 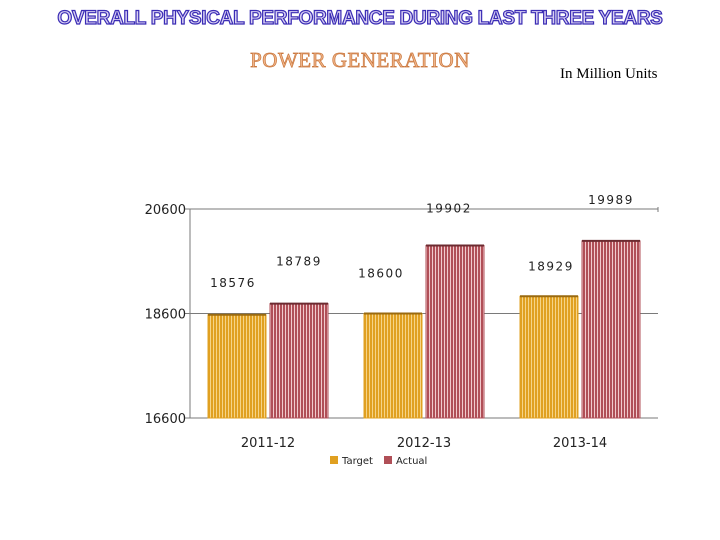 I want to click on x-axis: 2011-12 2012-13 2013-14, so click(x=424, y=443).